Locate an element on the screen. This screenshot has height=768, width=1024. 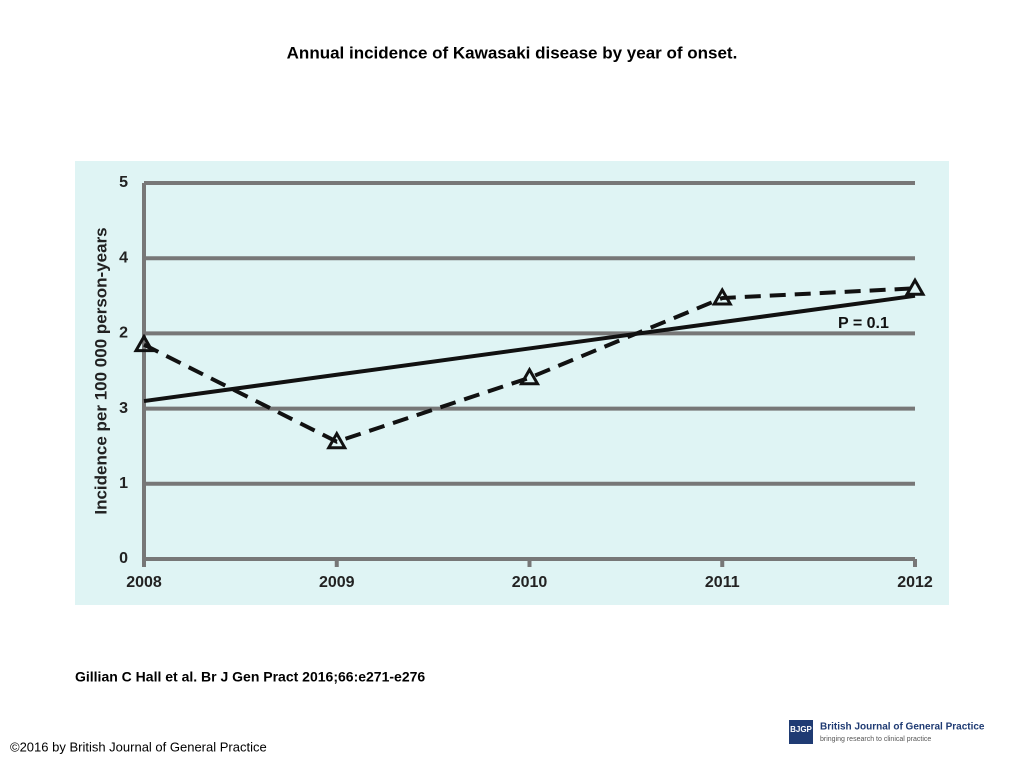
series-line is located at coordinates (529, 348).